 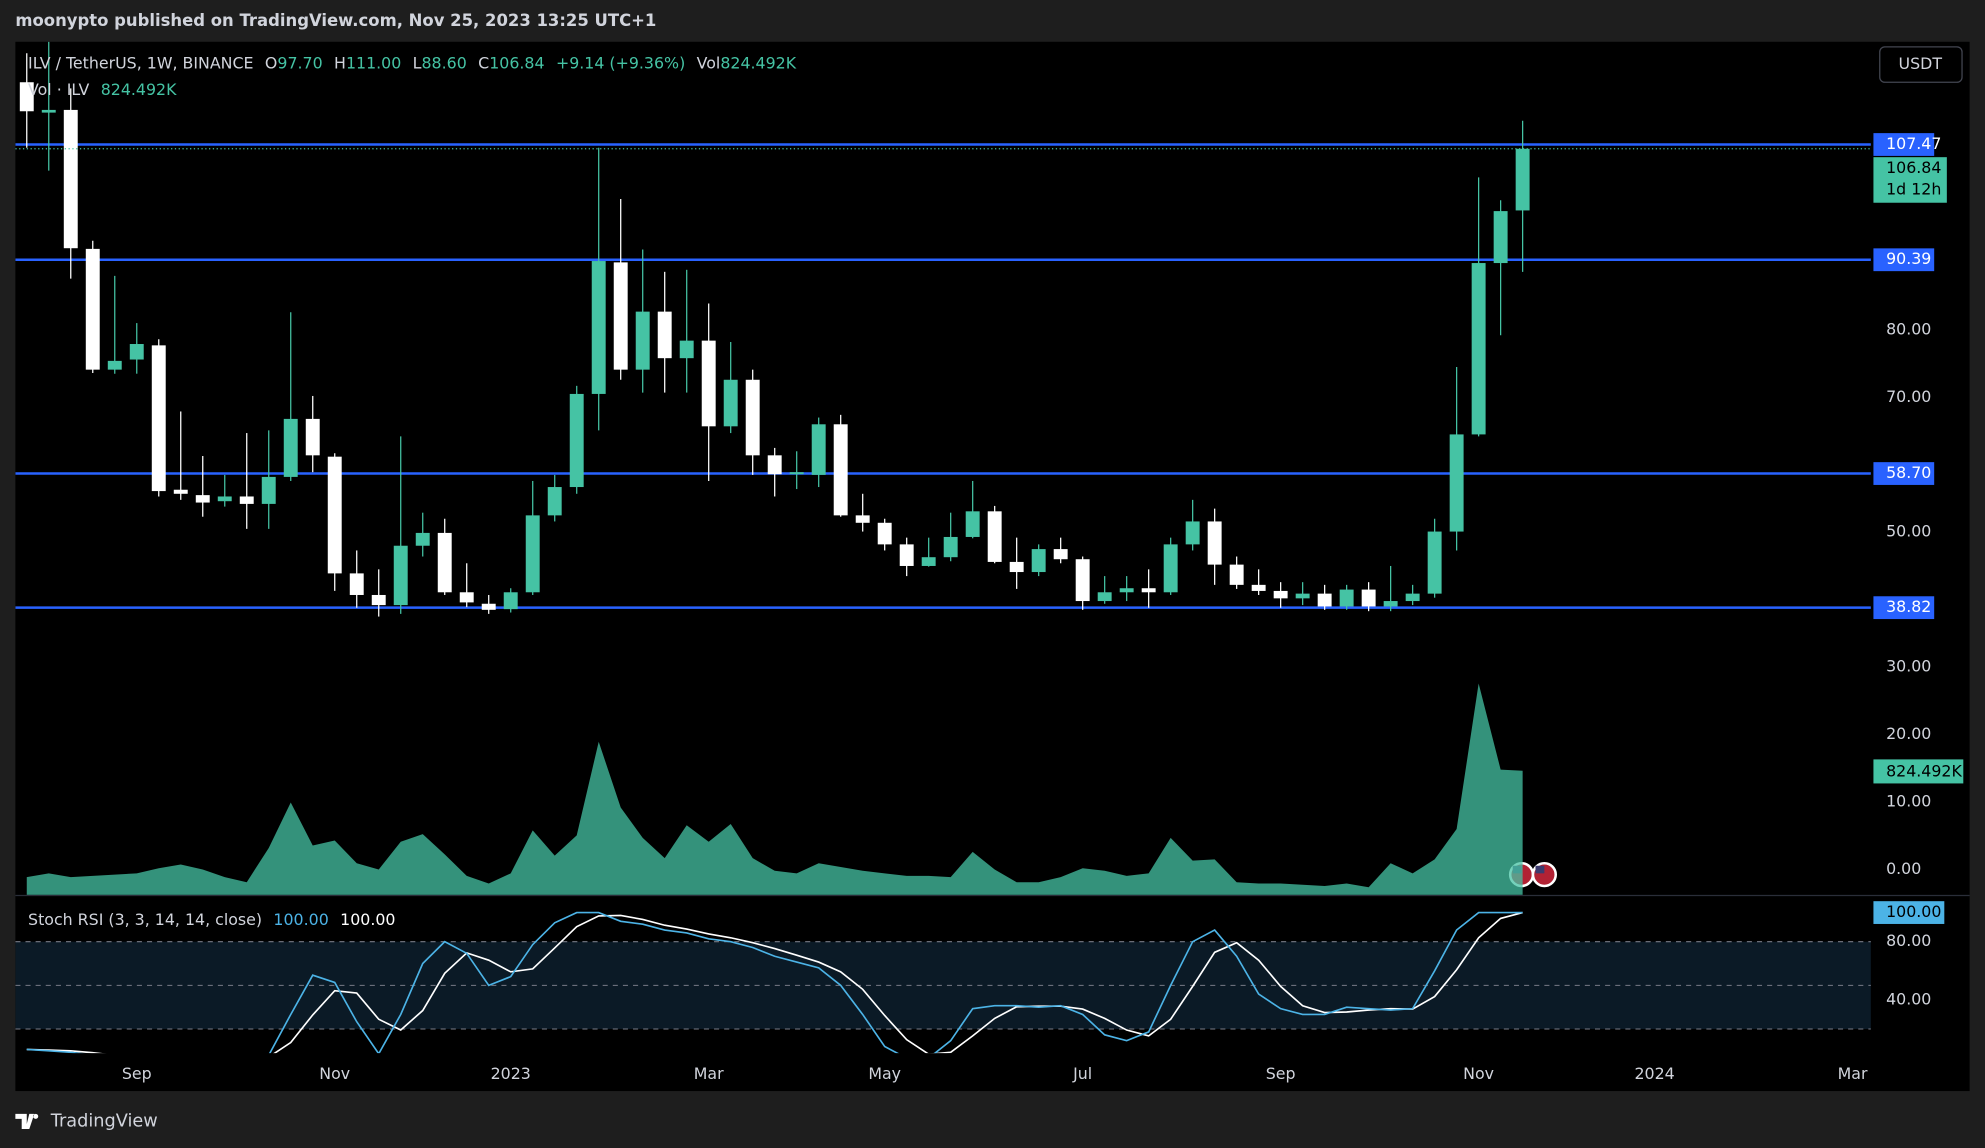 What do you see at coordinates (1913, 911) in the screenshot?
I see `stoch-value-label: 100.00` at bounding box center [1913, 911].